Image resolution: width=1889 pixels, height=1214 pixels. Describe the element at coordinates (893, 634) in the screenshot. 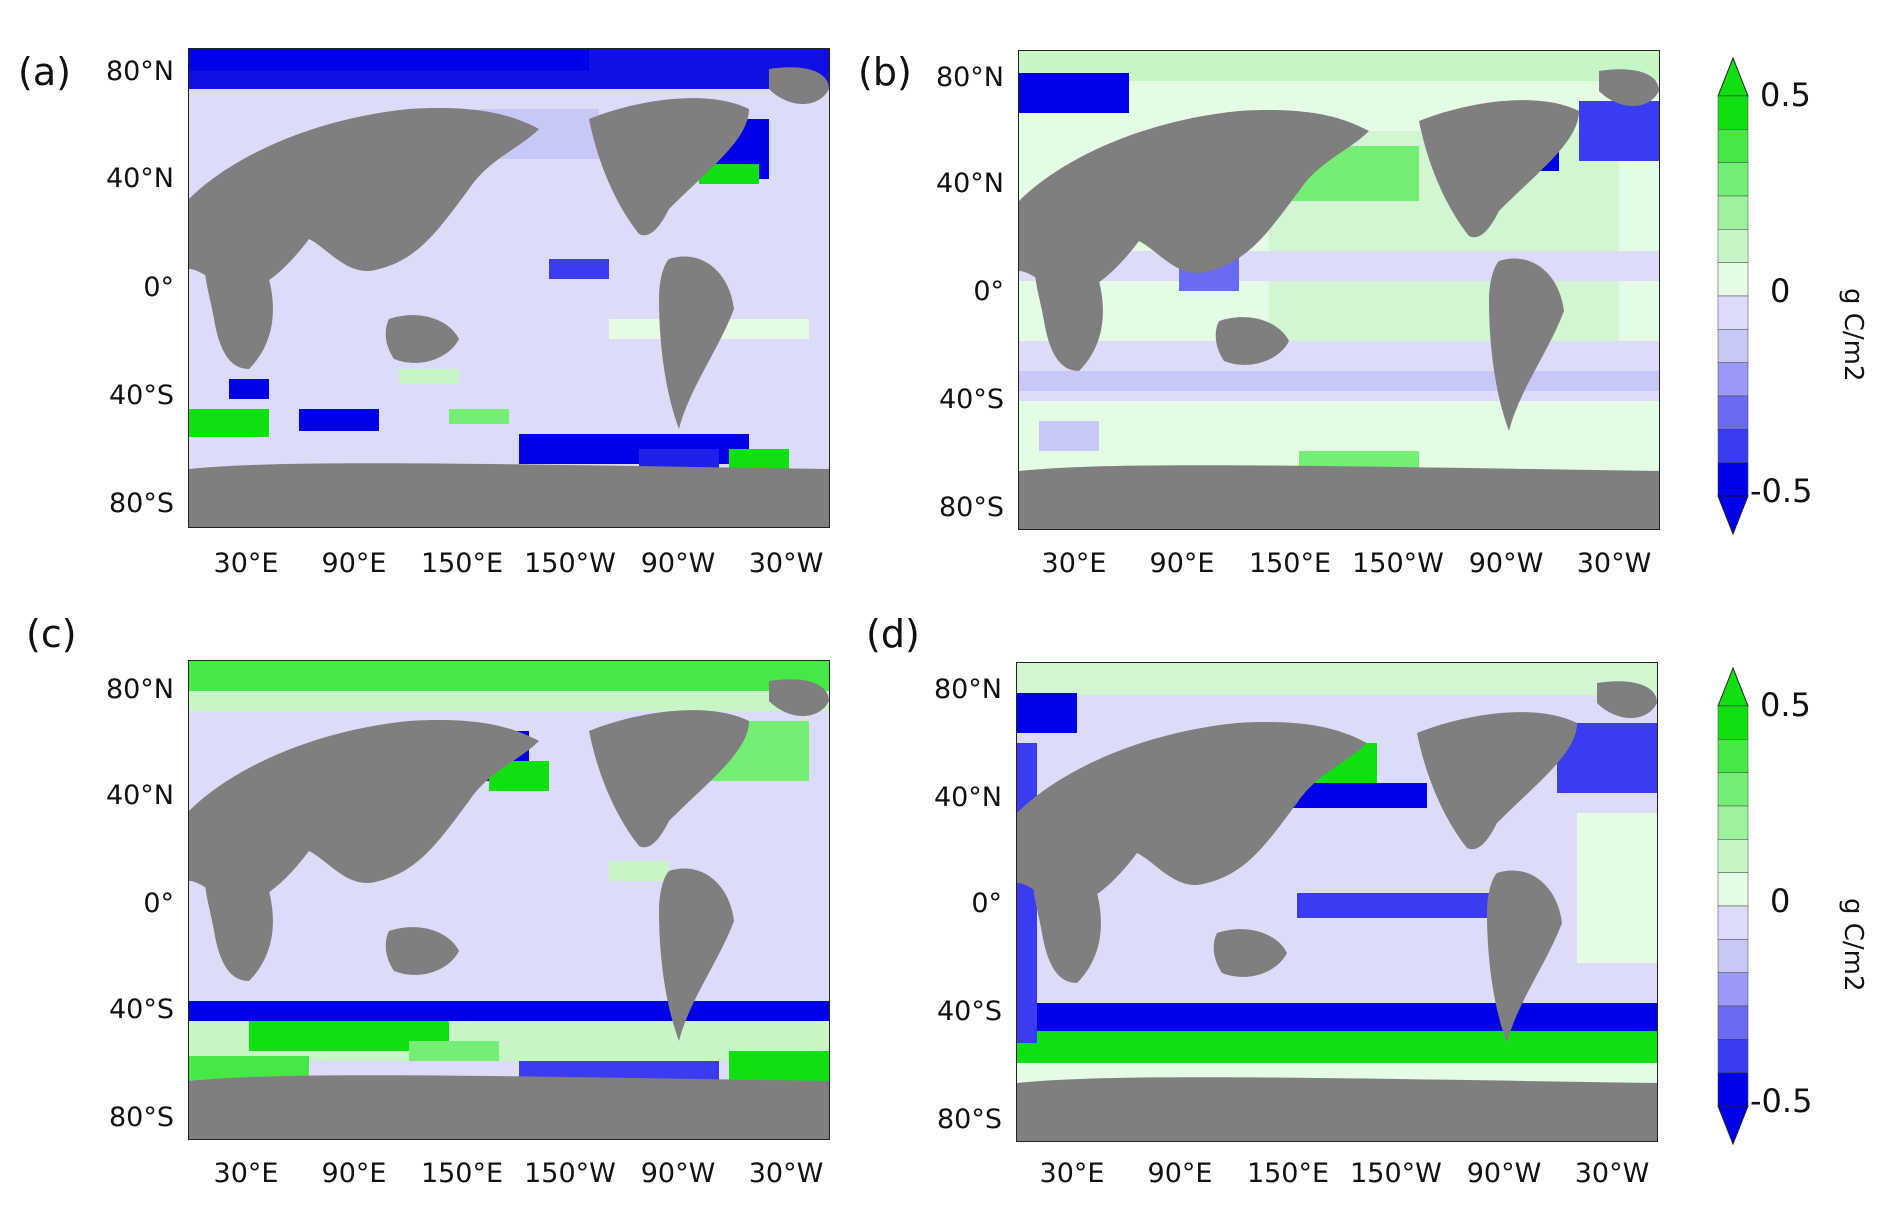

I see `panel-label: (d)` at that location.